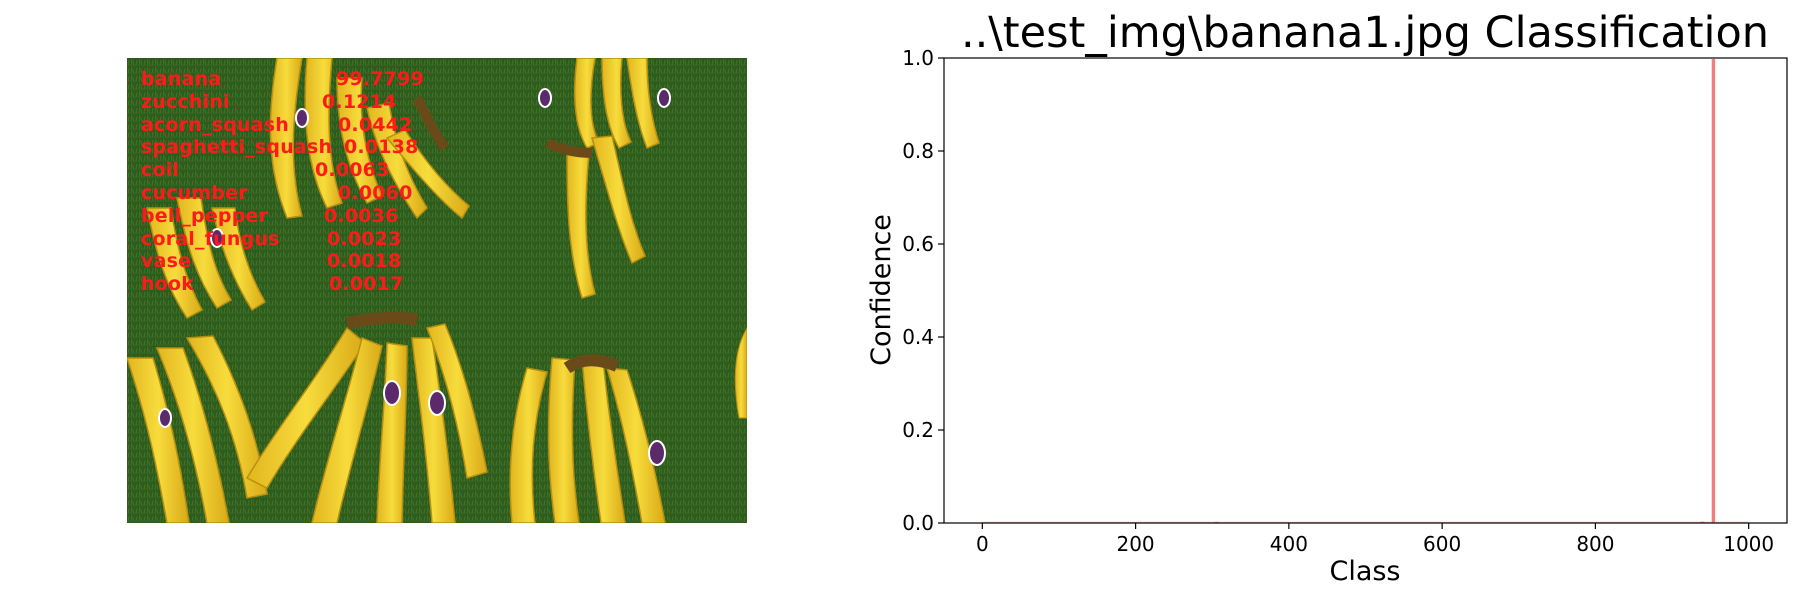  I want to click on prediction-value: 0.0138, so click(381, 147).